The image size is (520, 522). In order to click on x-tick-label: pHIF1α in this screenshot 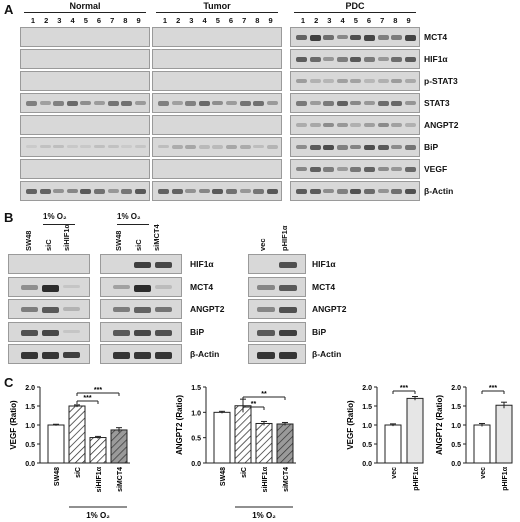, I will do `click(505, 478)`.